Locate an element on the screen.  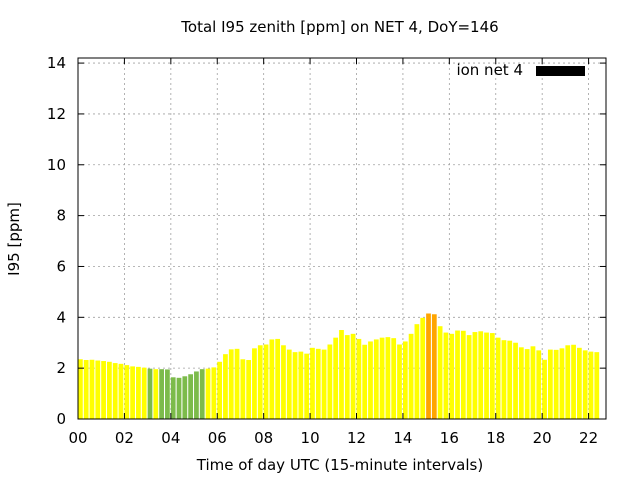
y-tick-label: 10 is located at coordinates (56, 165).